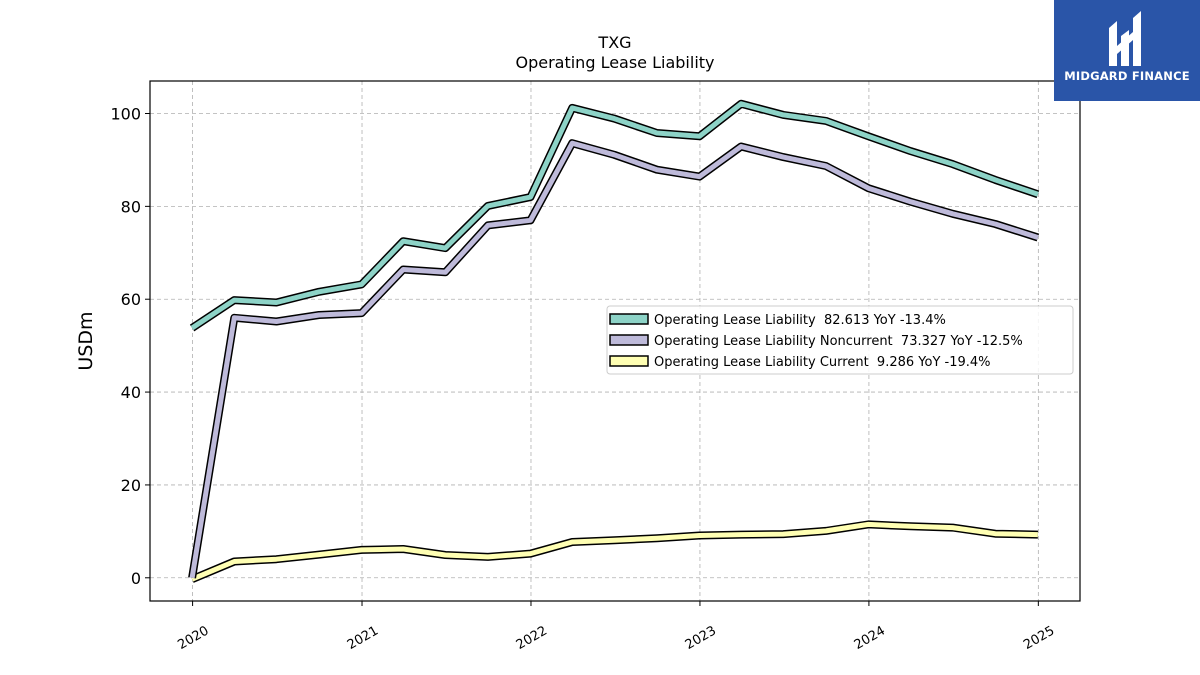 This screenshot has height=675, width=1200. I want to click on x-tick-label: 2025, so click(1039, 638).